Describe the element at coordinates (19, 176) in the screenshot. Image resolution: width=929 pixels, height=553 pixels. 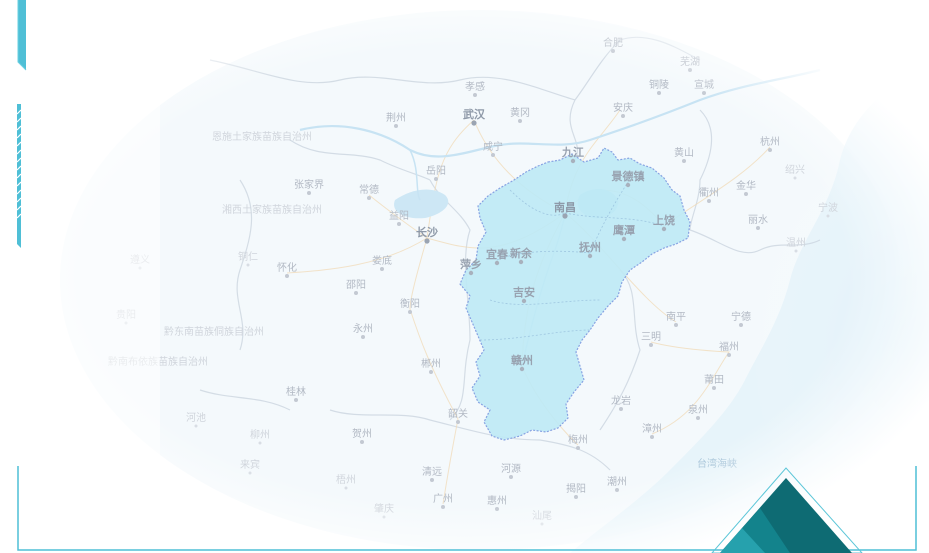
I see `left-hatched-bar` at that location.